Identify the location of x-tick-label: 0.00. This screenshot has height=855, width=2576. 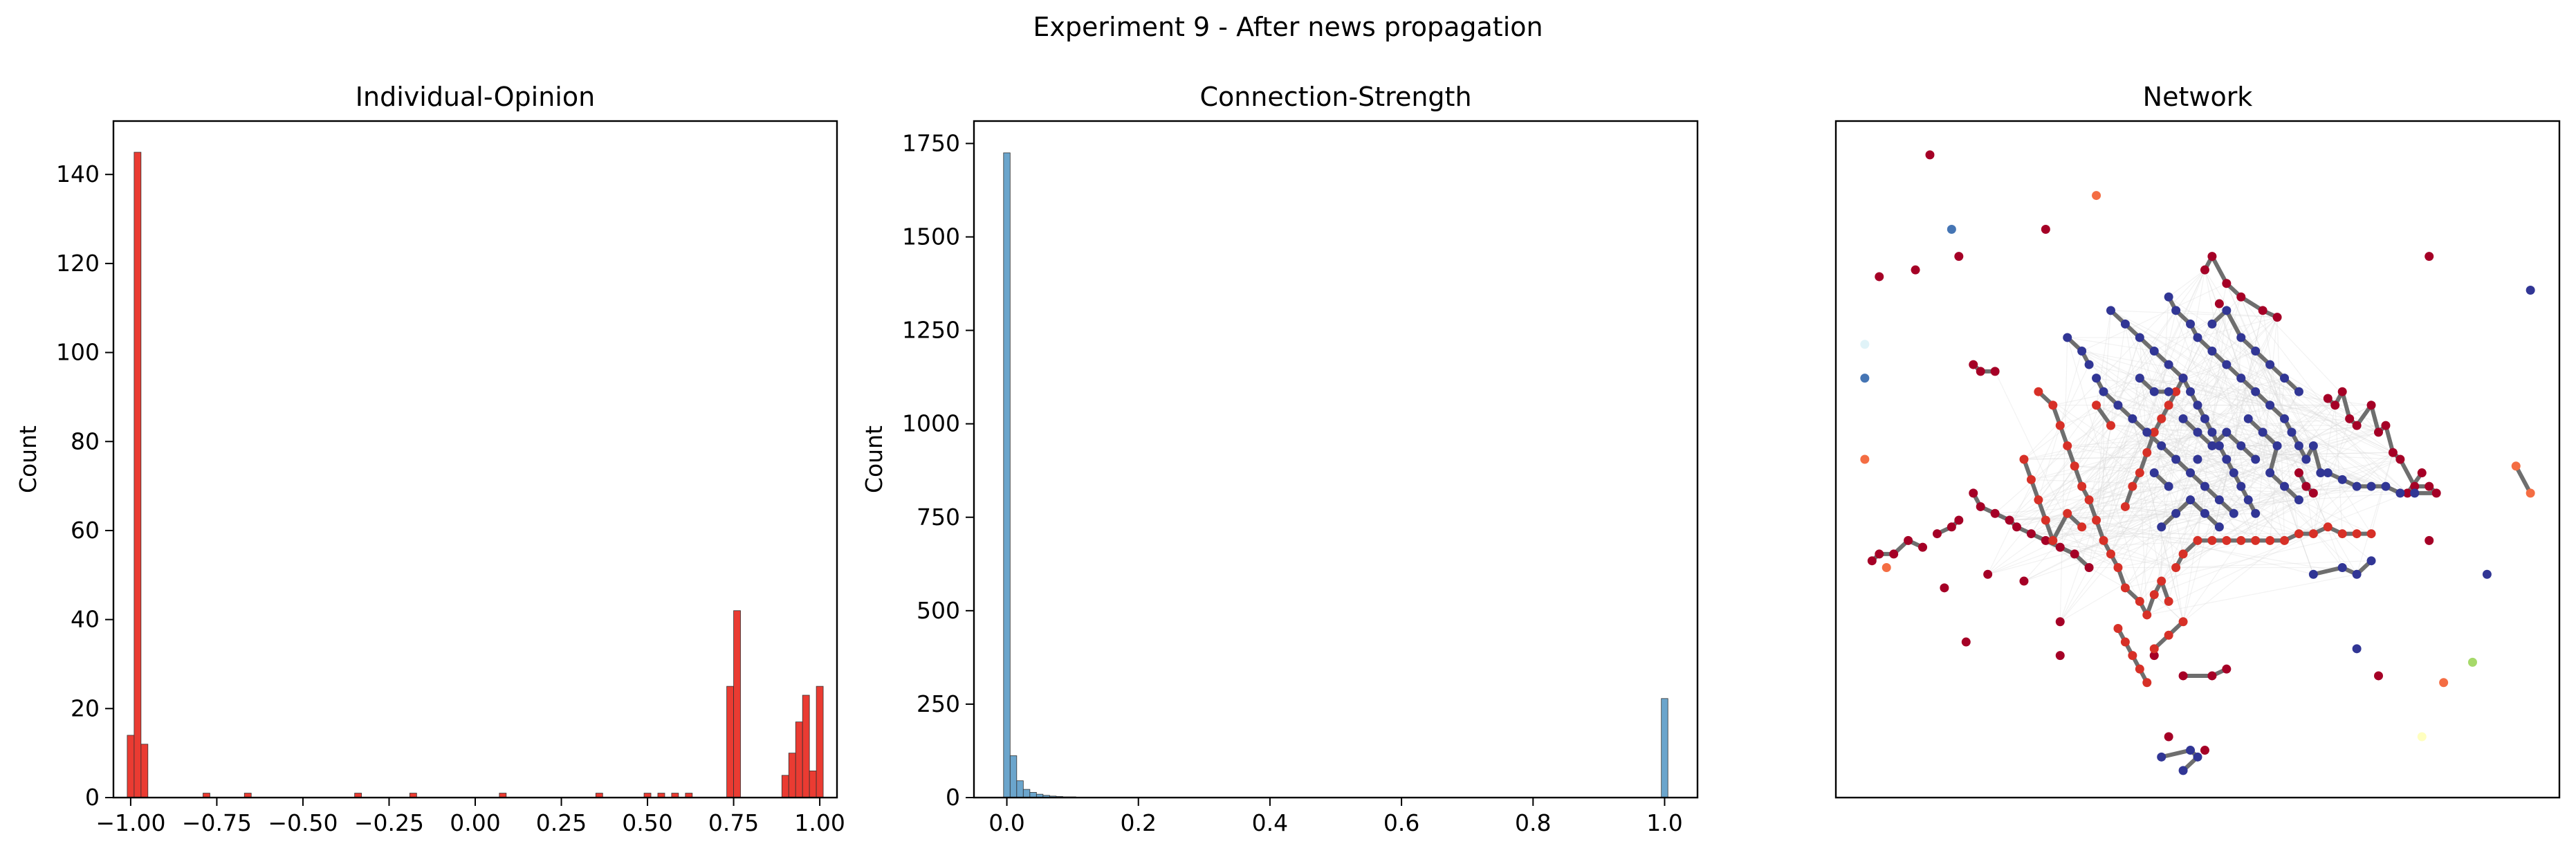
(475, 822).